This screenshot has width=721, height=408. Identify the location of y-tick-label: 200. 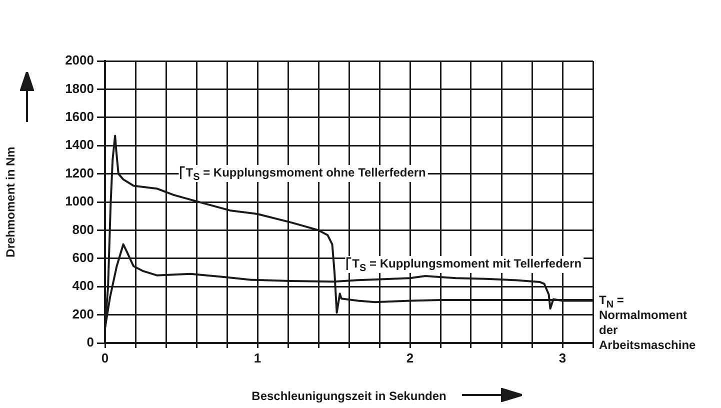
(83, 314).